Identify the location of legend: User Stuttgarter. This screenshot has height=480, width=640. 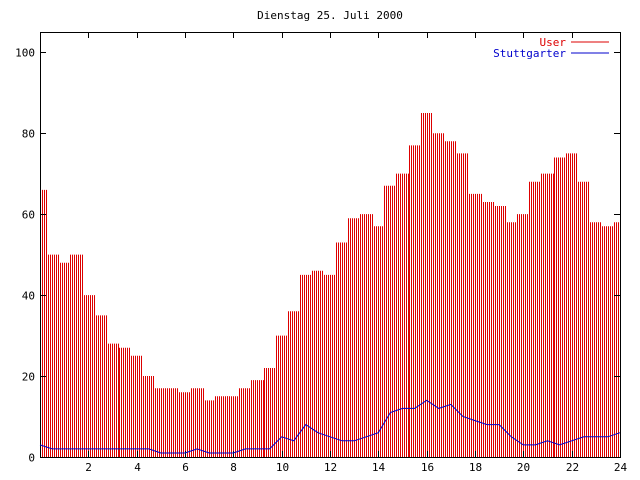
(551, 48).